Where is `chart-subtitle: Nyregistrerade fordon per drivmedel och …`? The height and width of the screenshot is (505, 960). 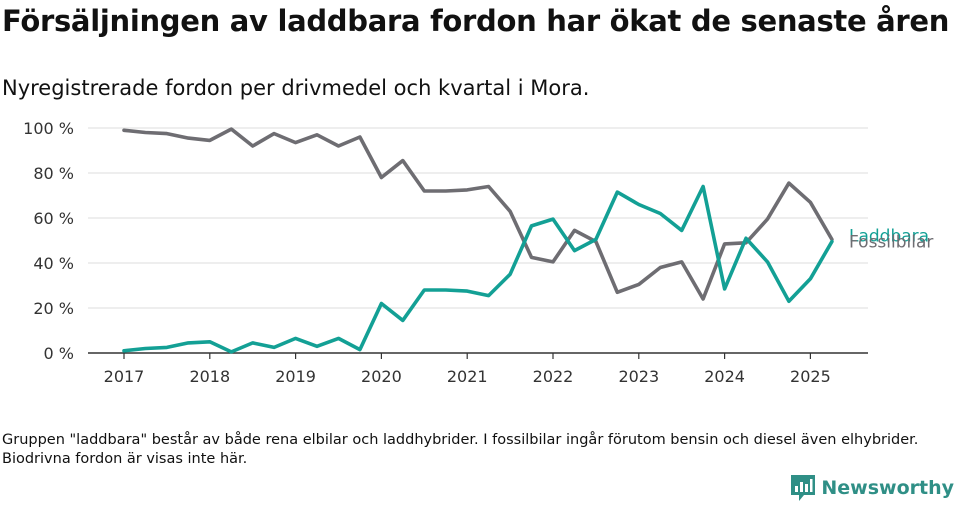 chart-subtitle: Nyregistrerade fordon per drivmedel och … is located at coordinates (296, 88).